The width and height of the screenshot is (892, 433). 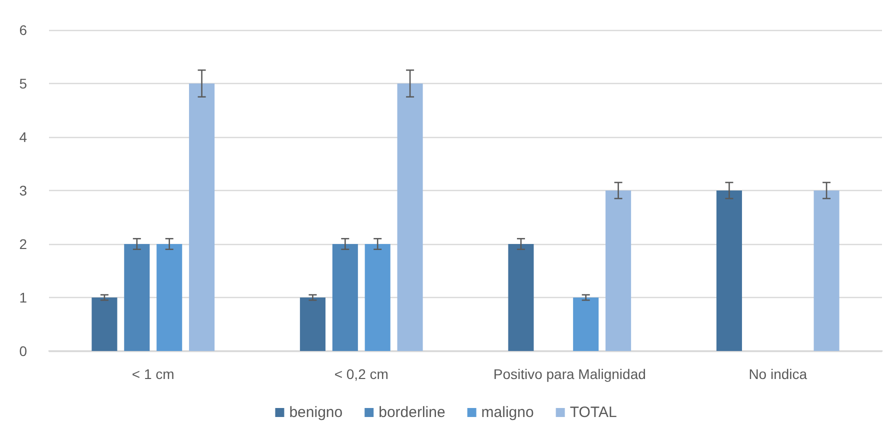 I want to click on legend-label: TOTAL, so click(x=593, y=412).